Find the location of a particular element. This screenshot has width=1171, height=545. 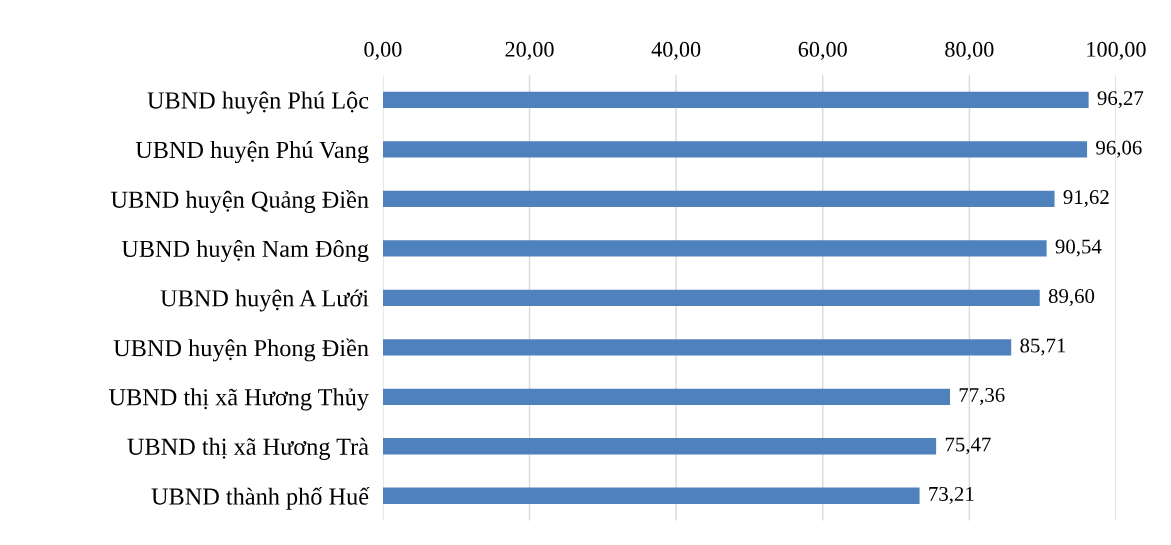

data-label: 77,36 is located at coordinates (982, 396).